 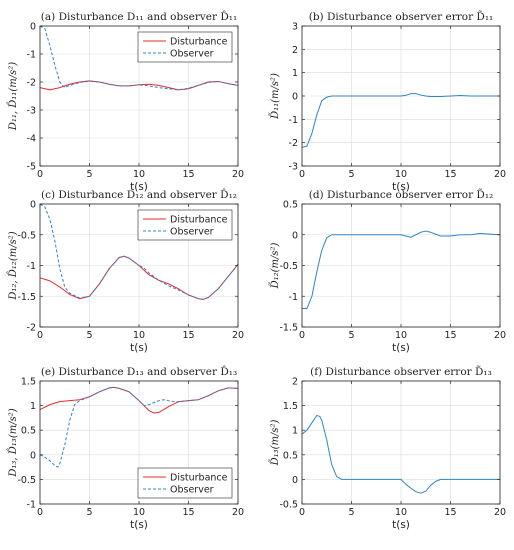 I want to click on chart-title: (f) Disturbance observer error D̃₁₃, so click(x=401, y=371).